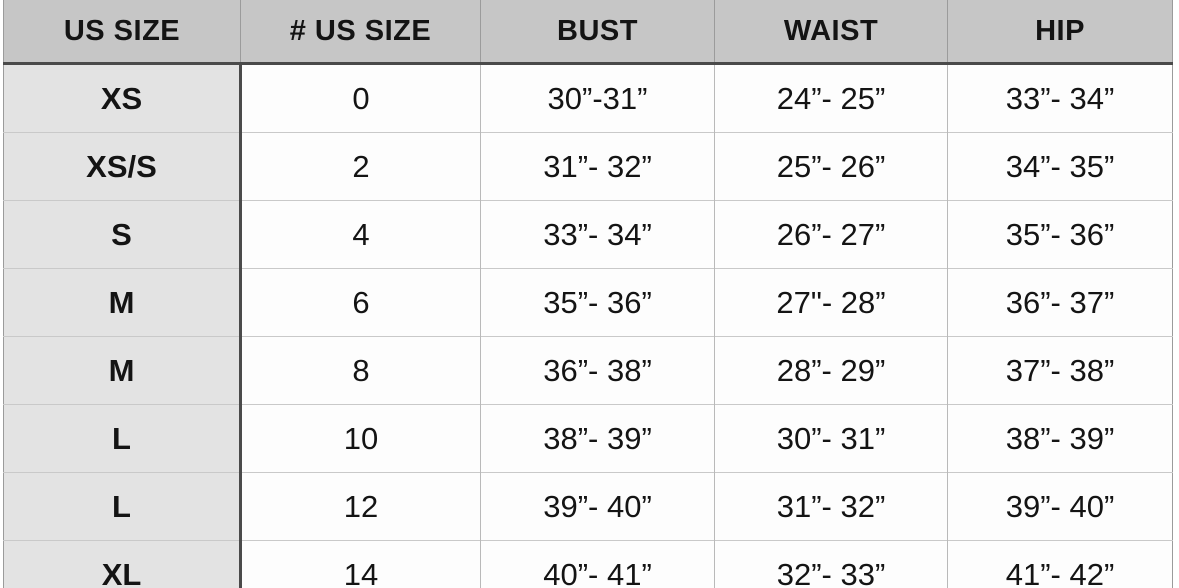  Describe the element at coordinates (122, 98) in the screenshot. I see `cell-us-size: XS` at that location.